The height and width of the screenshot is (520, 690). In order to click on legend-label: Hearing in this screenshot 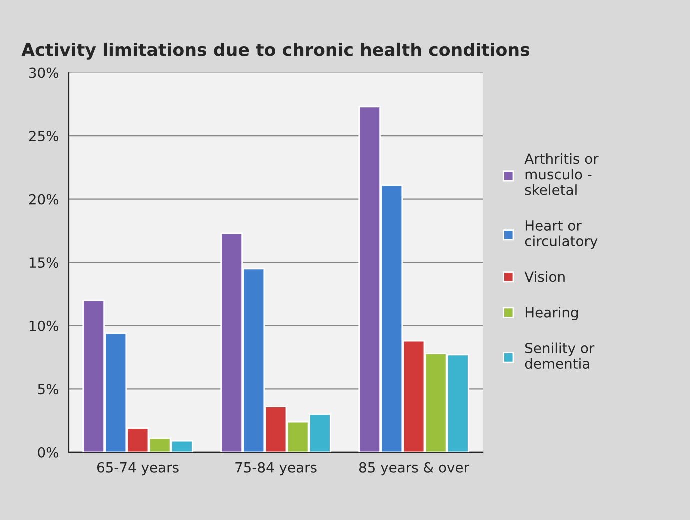, I will do `click(552, 314)`.